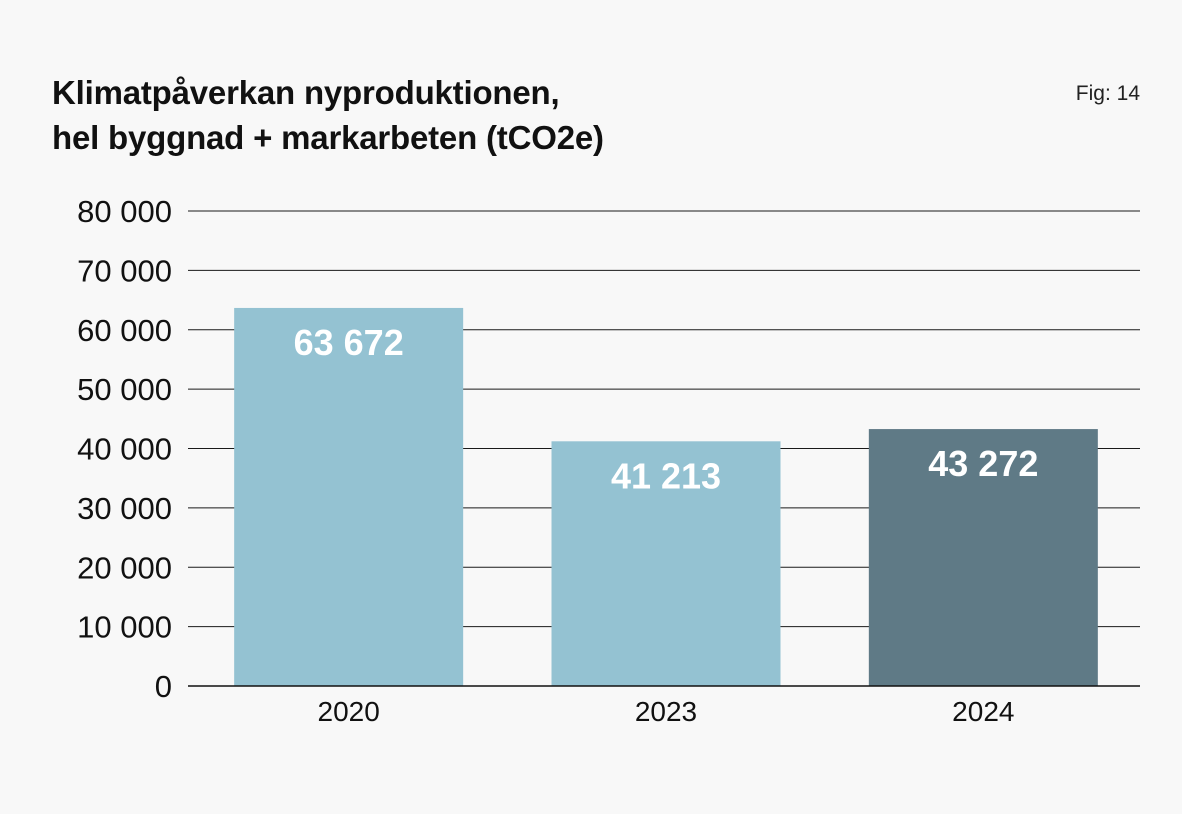 Image resolution: width=1182 pixels, height=814 pixels. I want to click on chart-title-line-1: Klimatpåverkan nyproduktionen,, so click(306, 92).